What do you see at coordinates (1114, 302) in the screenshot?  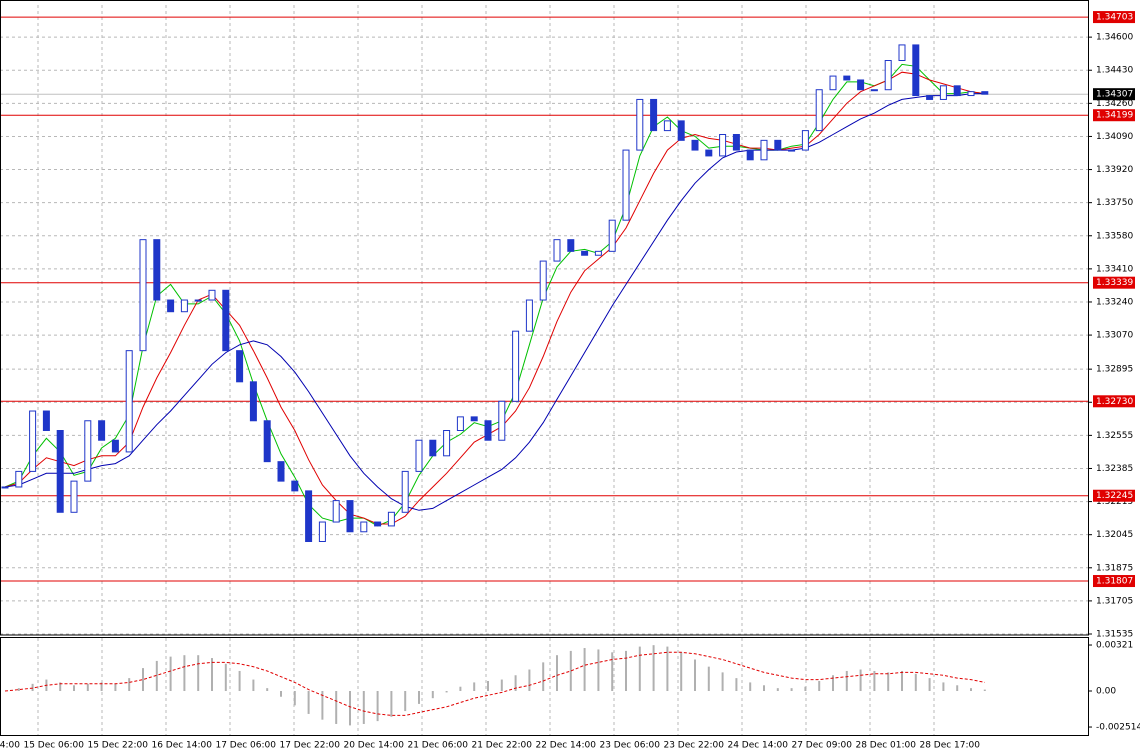 I see `y-tick-label: 1.33240` at bounding box center [1114, 302].